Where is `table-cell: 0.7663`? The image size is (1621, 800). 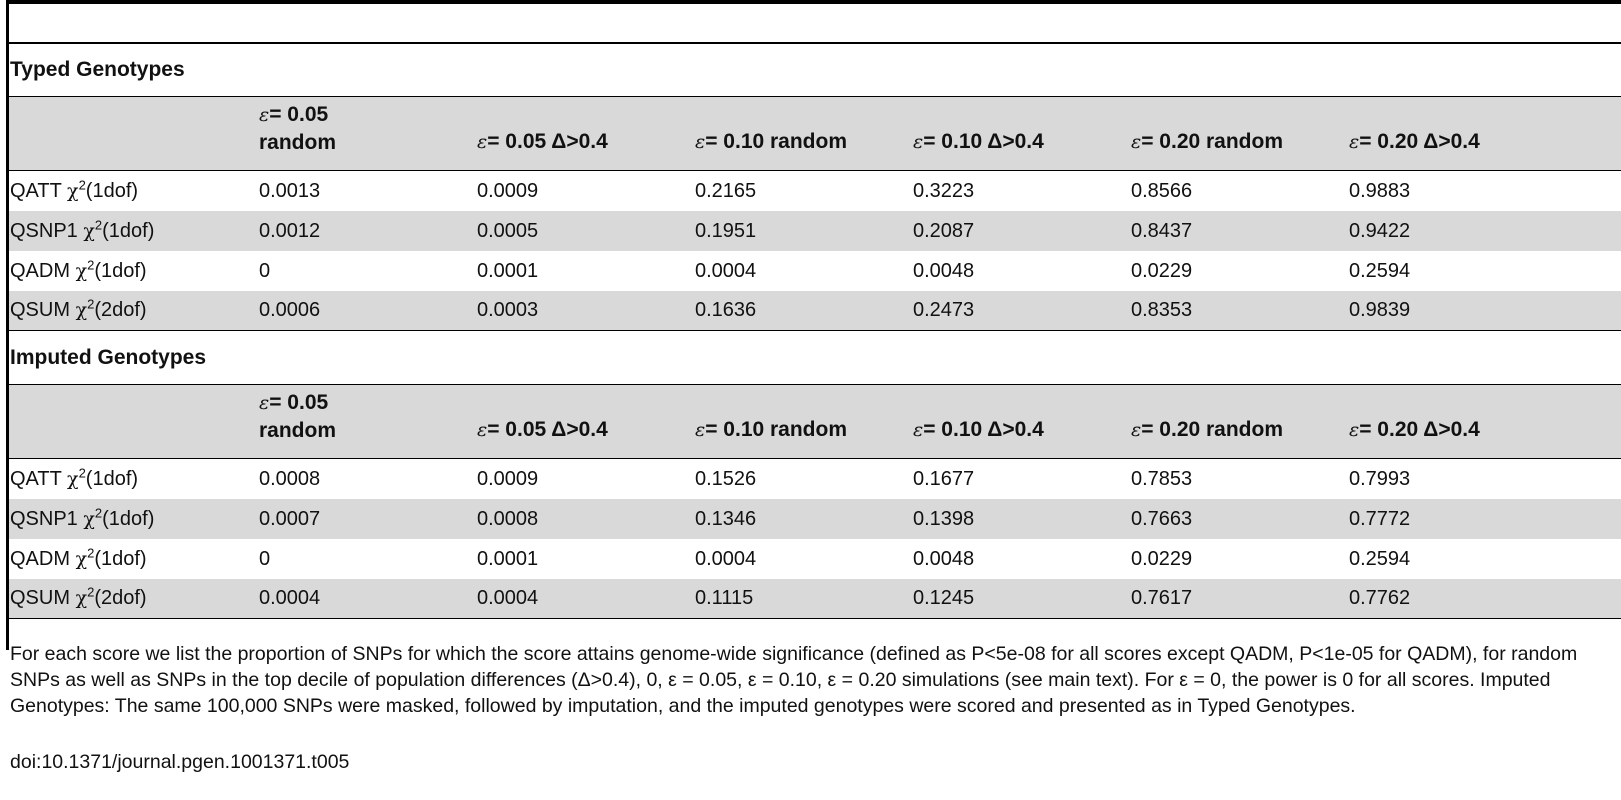 table-cell: 0.7663 is located at coordinates (1162, 518).